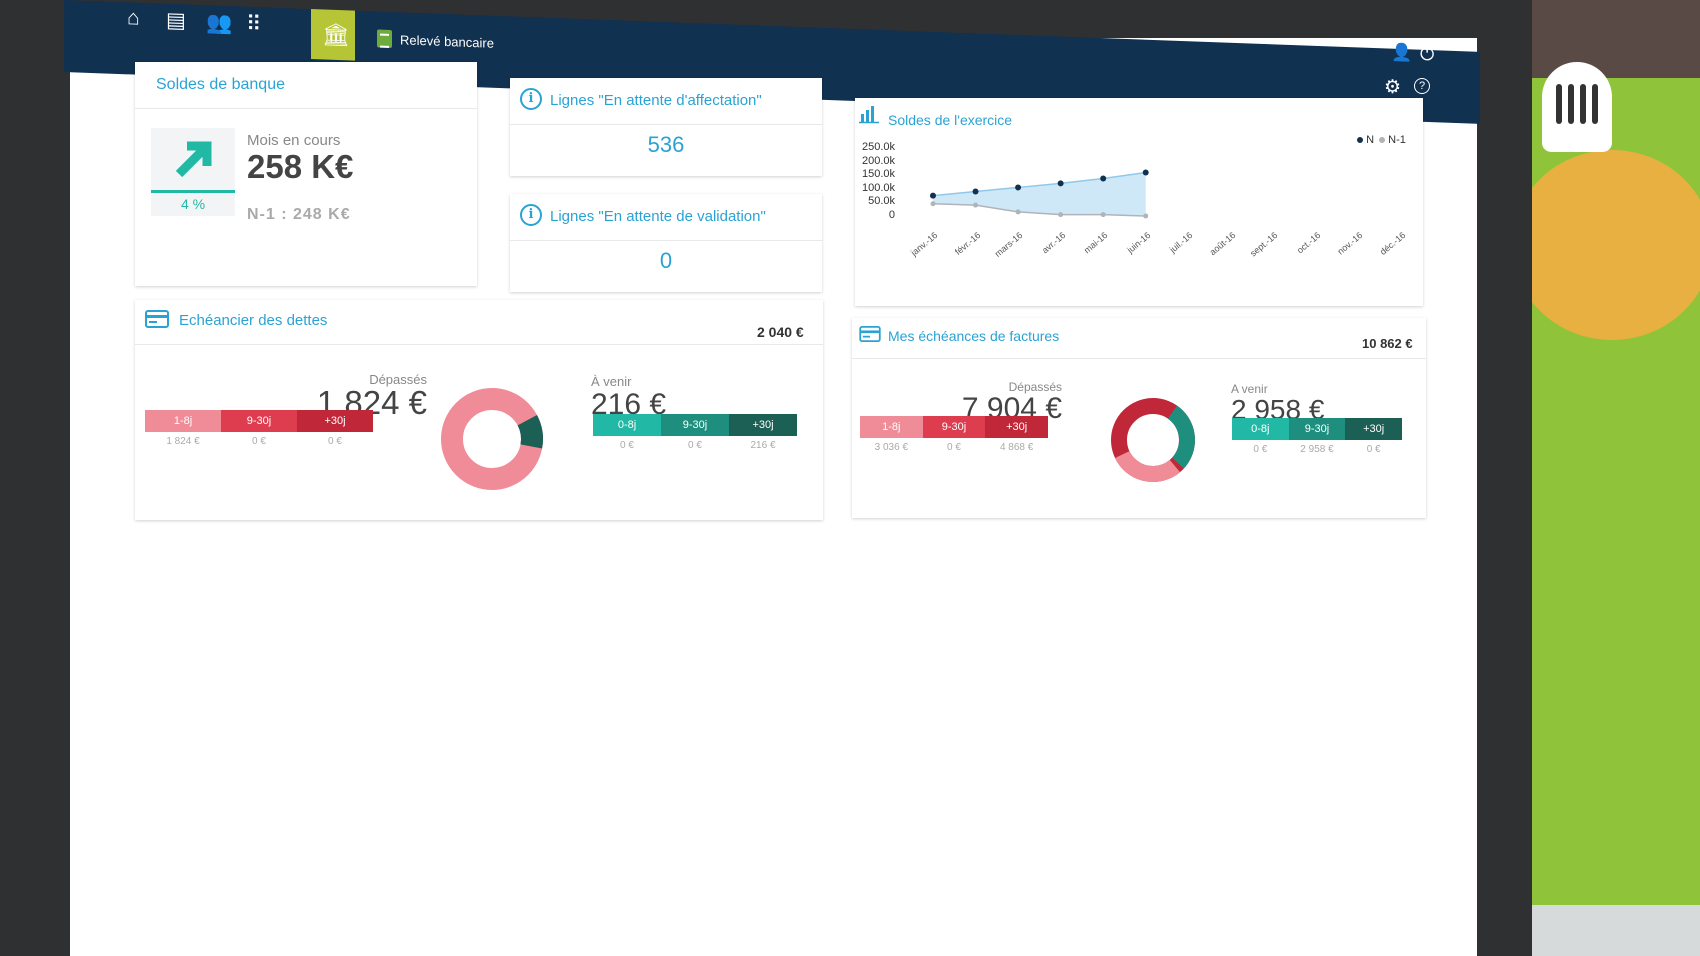 This screenshot has height=956, width=1700. What do you see at coordinates (1039, 184) in the screenshot?
I see `series-line-N` at bounding box center [1039, 184].